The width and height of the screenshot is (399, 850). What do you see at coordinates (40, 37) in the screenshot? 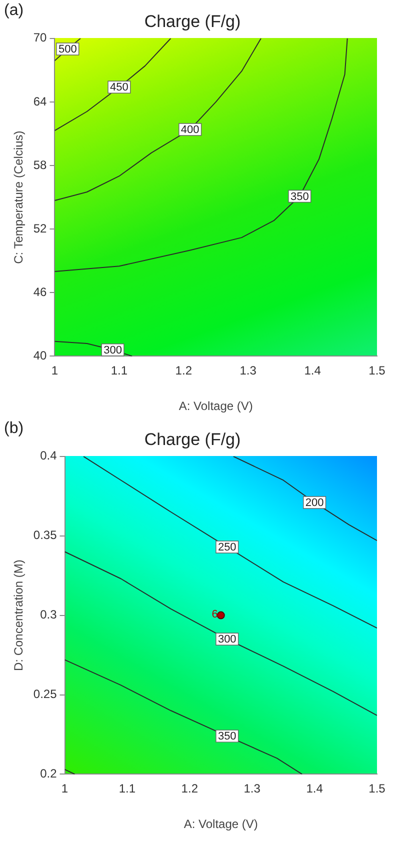
I see `y-tick-label: 70` at bounding box center [40, 37].